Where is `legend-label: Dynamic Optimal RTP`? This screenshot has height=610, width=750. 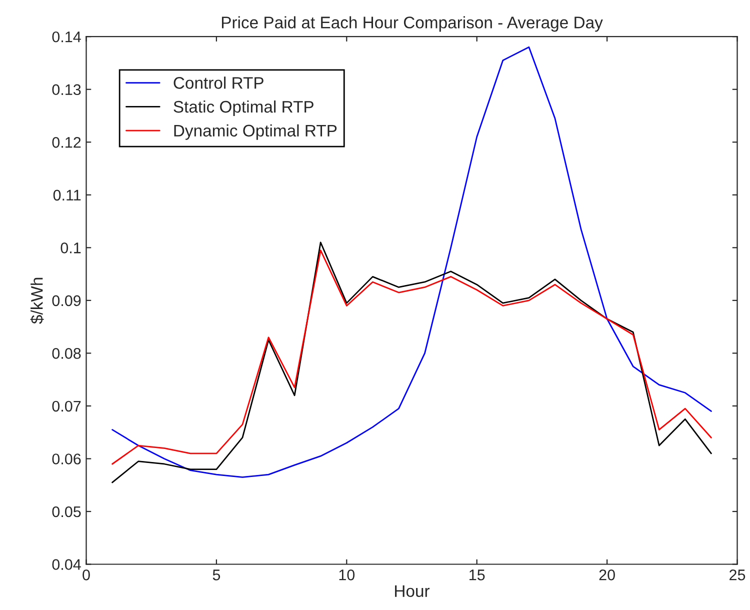
legend-label: Dynamic Optimal RTP is located at coordinates (255, 132).